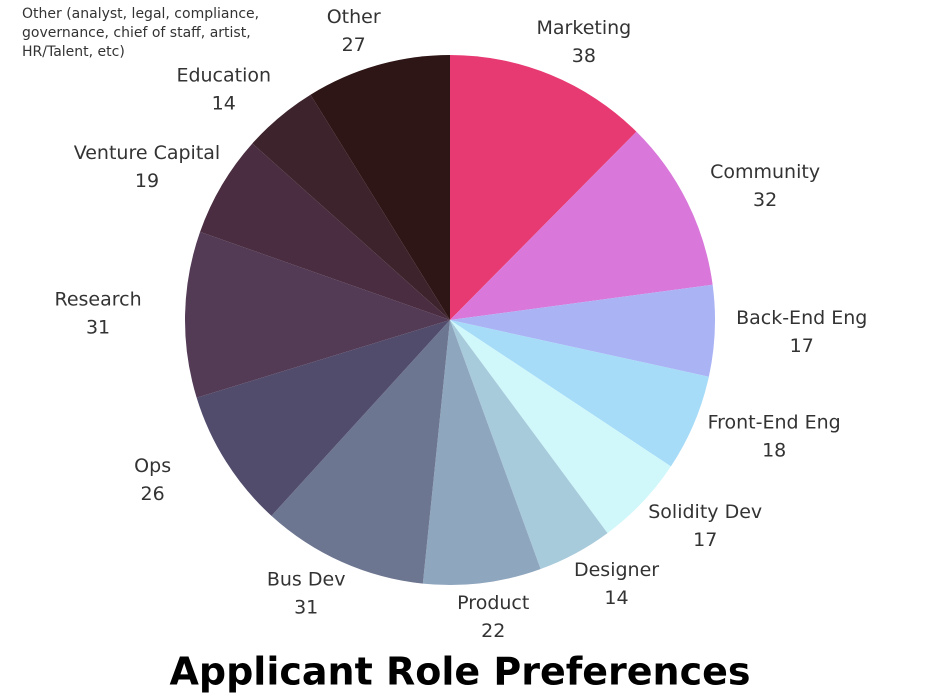 The height and width of the screenshot is (696, 926). I want to click on slice-label: Education, so click(223, 76).